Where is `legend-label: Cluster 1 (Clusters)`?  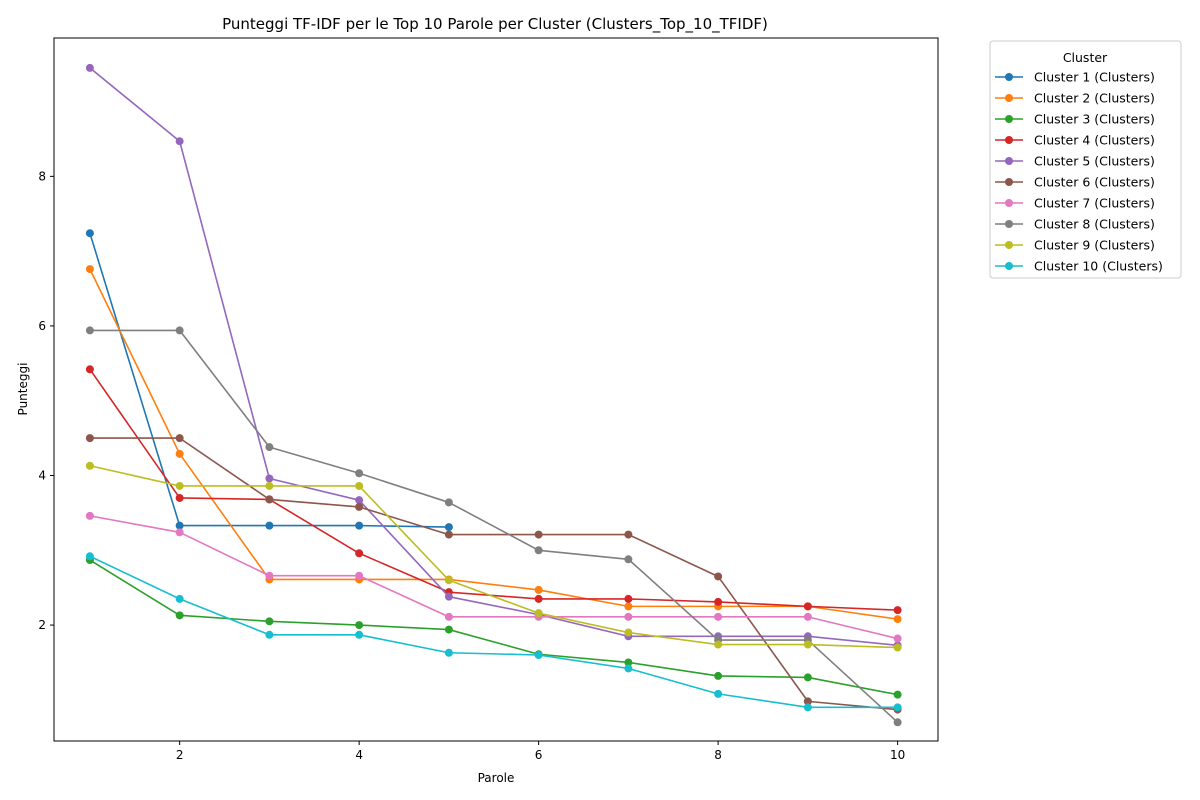
legend-label: Cluster 1 (Clusters) is located at coordinates (1094, 77).